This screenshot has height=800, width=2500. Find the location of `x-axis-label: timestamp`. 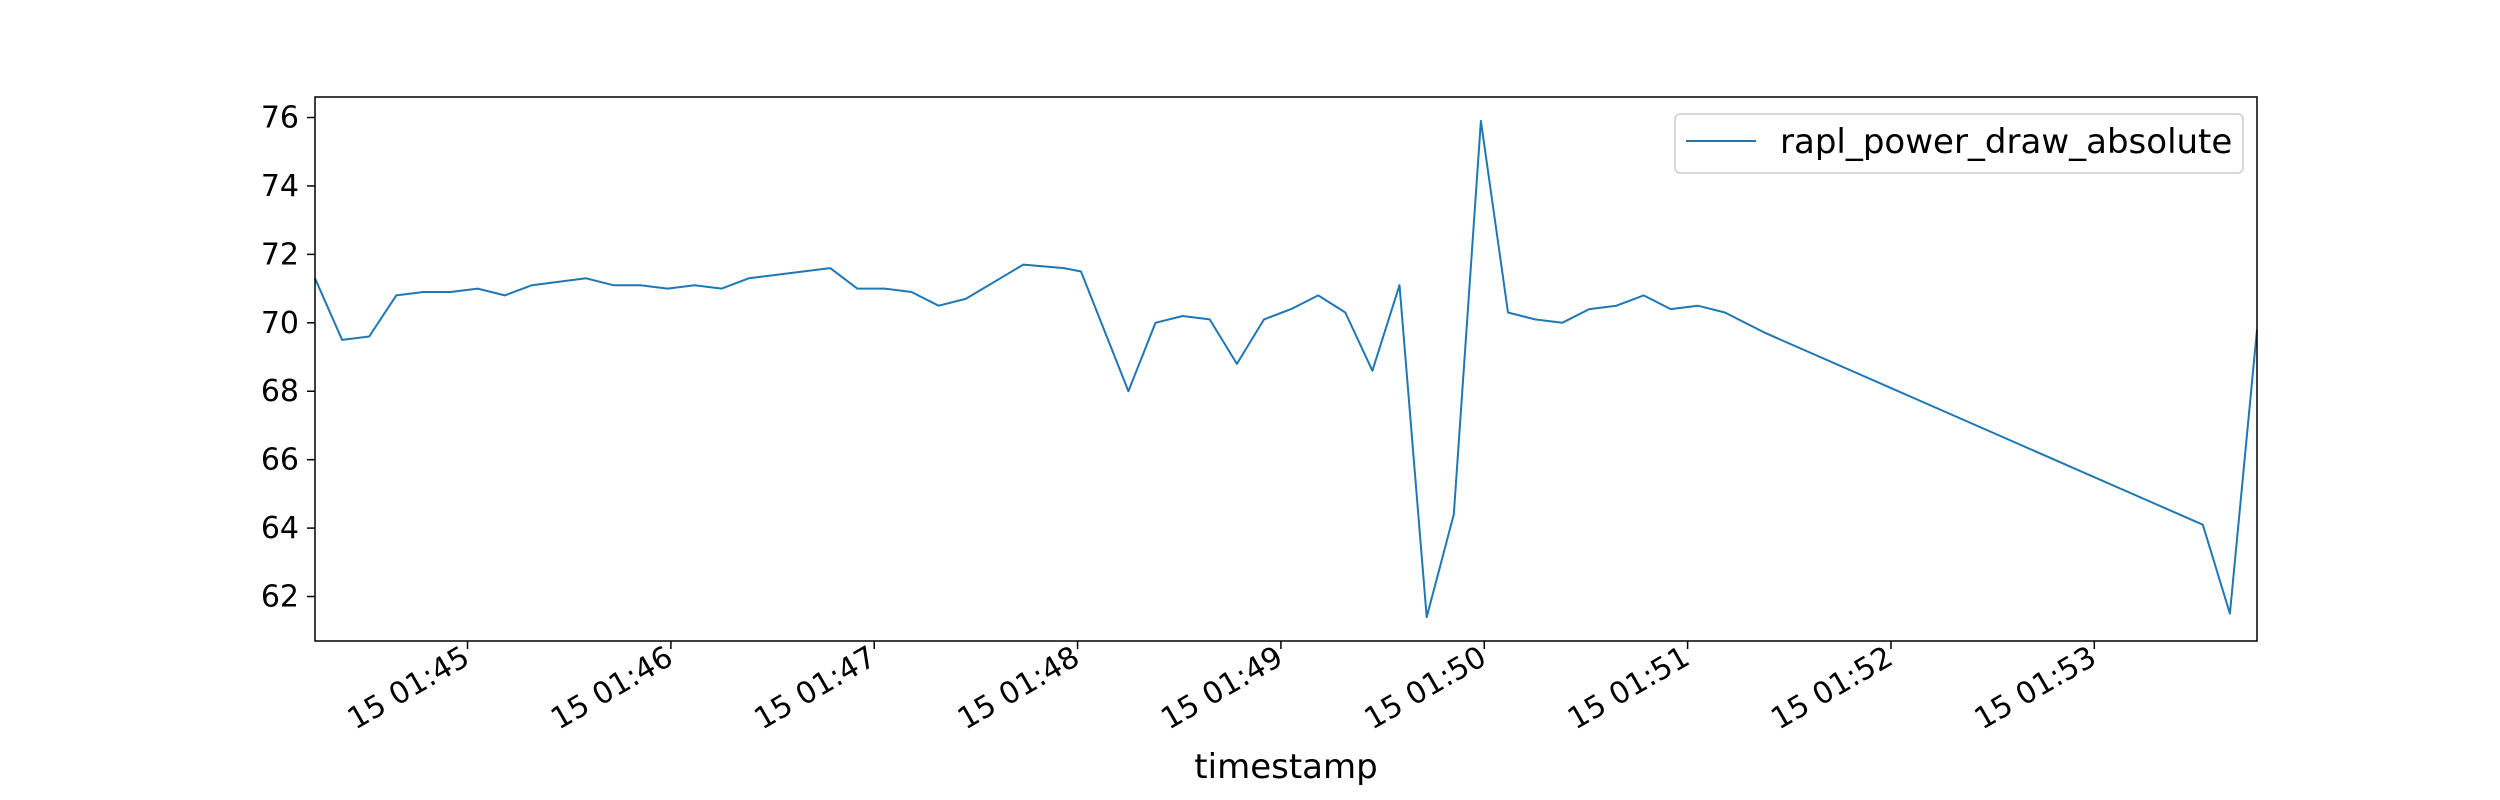

x-axis-label: timestamp is located at coordinates (1285, 767).